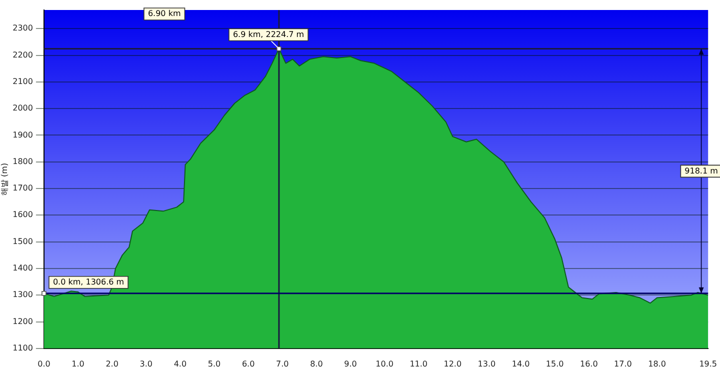  I want to click on y-tick-label: 1900, so click(22, 135).